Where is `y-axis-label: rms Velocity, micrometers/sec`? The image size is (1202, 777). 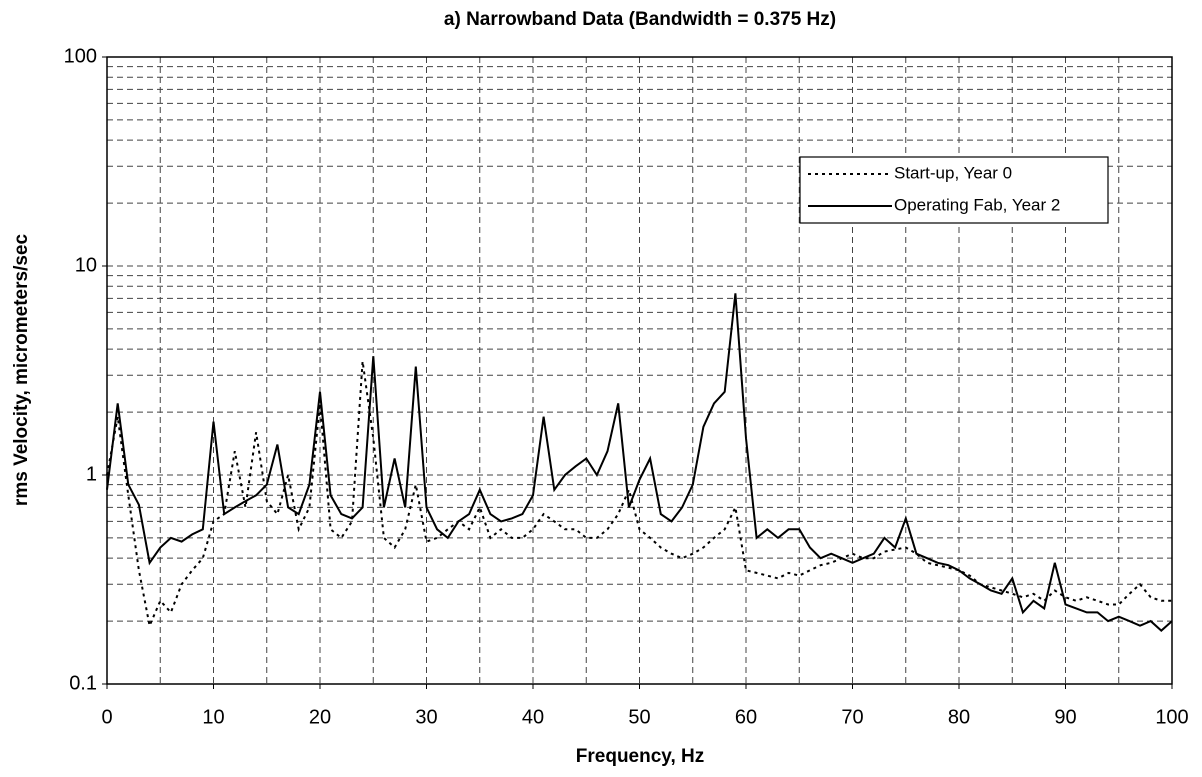
y-axis-label: rms Velocity, micrometers/sec is located at coordinates (21, 370).